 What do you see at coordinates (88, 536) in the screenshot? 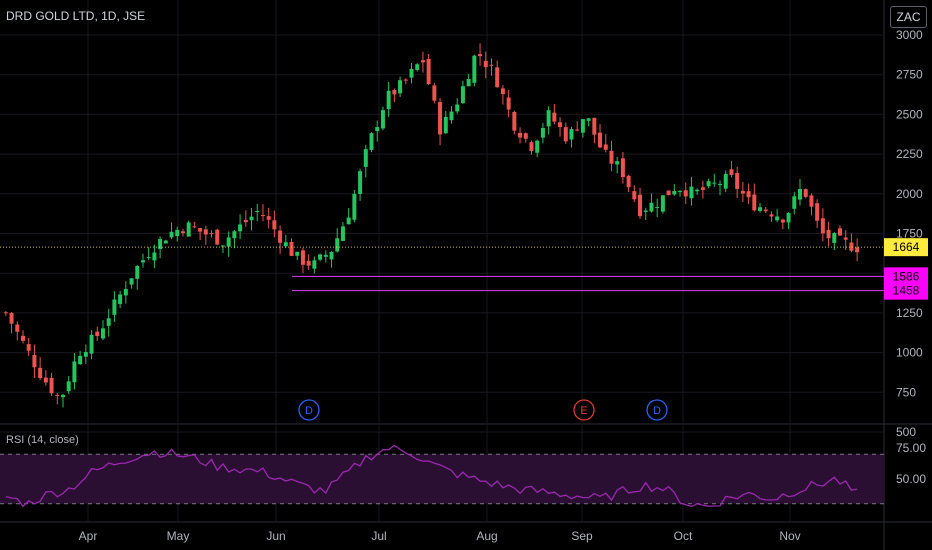
I see `time-tick-label: Apr` at bounding box center [88, 536].